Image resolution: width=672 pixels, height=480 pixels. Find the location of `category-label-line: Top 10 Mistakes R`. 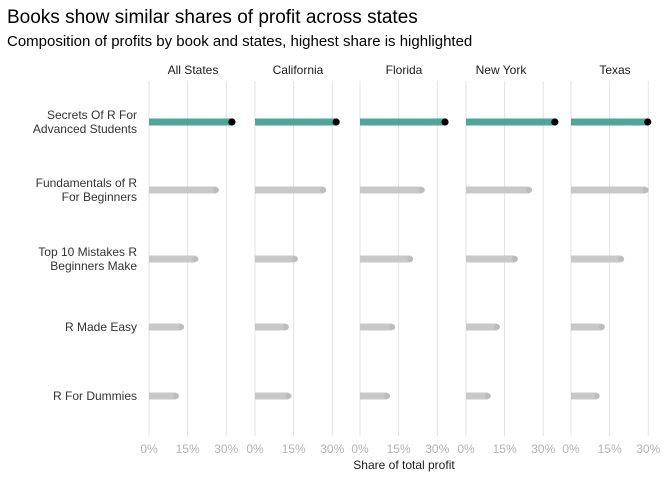

category-label-line: Top 10 Mistakes R is located at coordinates (87, 252).